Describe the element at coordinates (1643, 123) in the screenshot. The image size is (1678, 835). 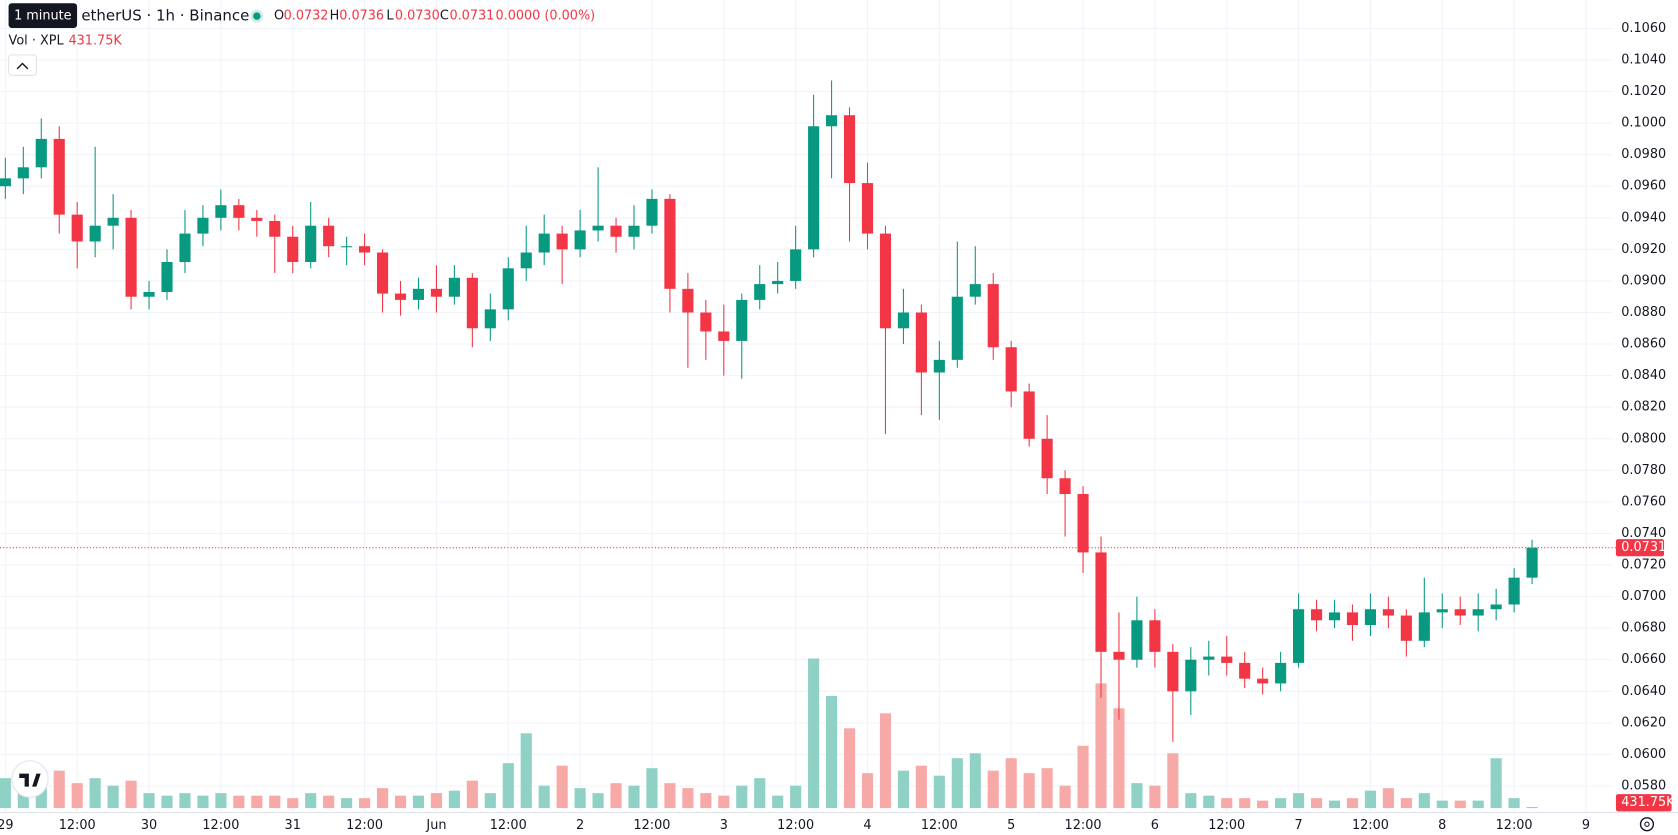
I see `y-tick-label: 0.1000` at that location.